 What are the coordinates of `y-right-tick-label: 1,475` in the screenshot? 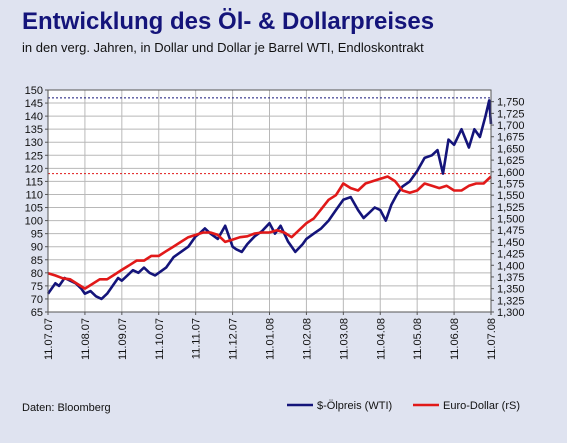 It's located at (511, 231).